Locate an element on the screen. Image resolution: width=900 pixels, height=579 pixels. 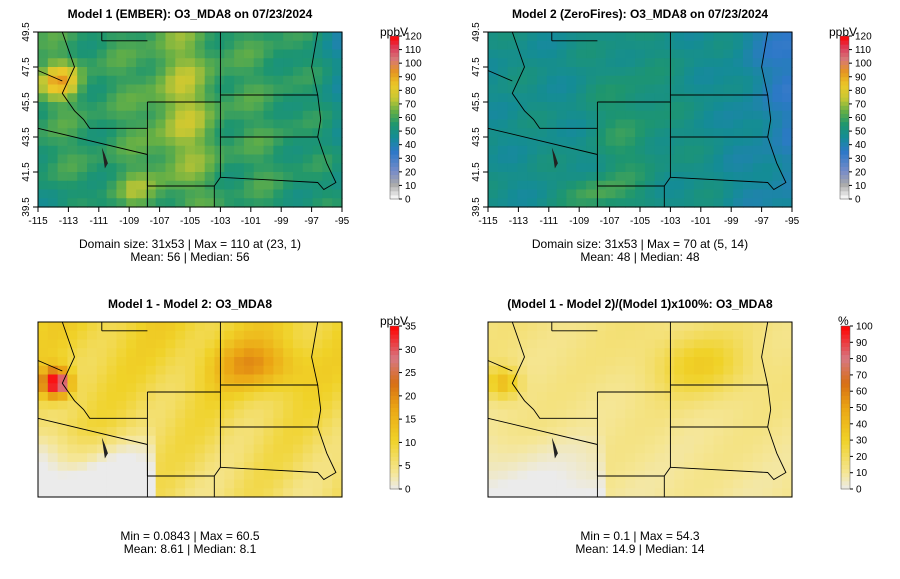
colorbar-tick-label: 30 is located at coordinates (862, 441).